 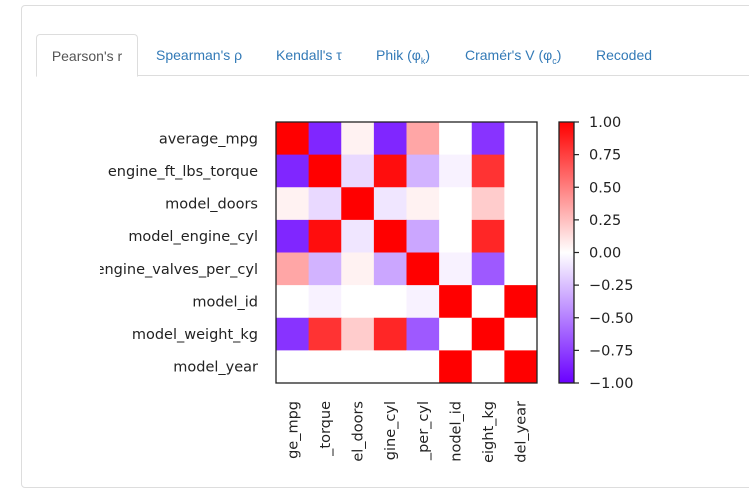 I want to click on tab-recoded: Recoded, so click(x=624, y=55).